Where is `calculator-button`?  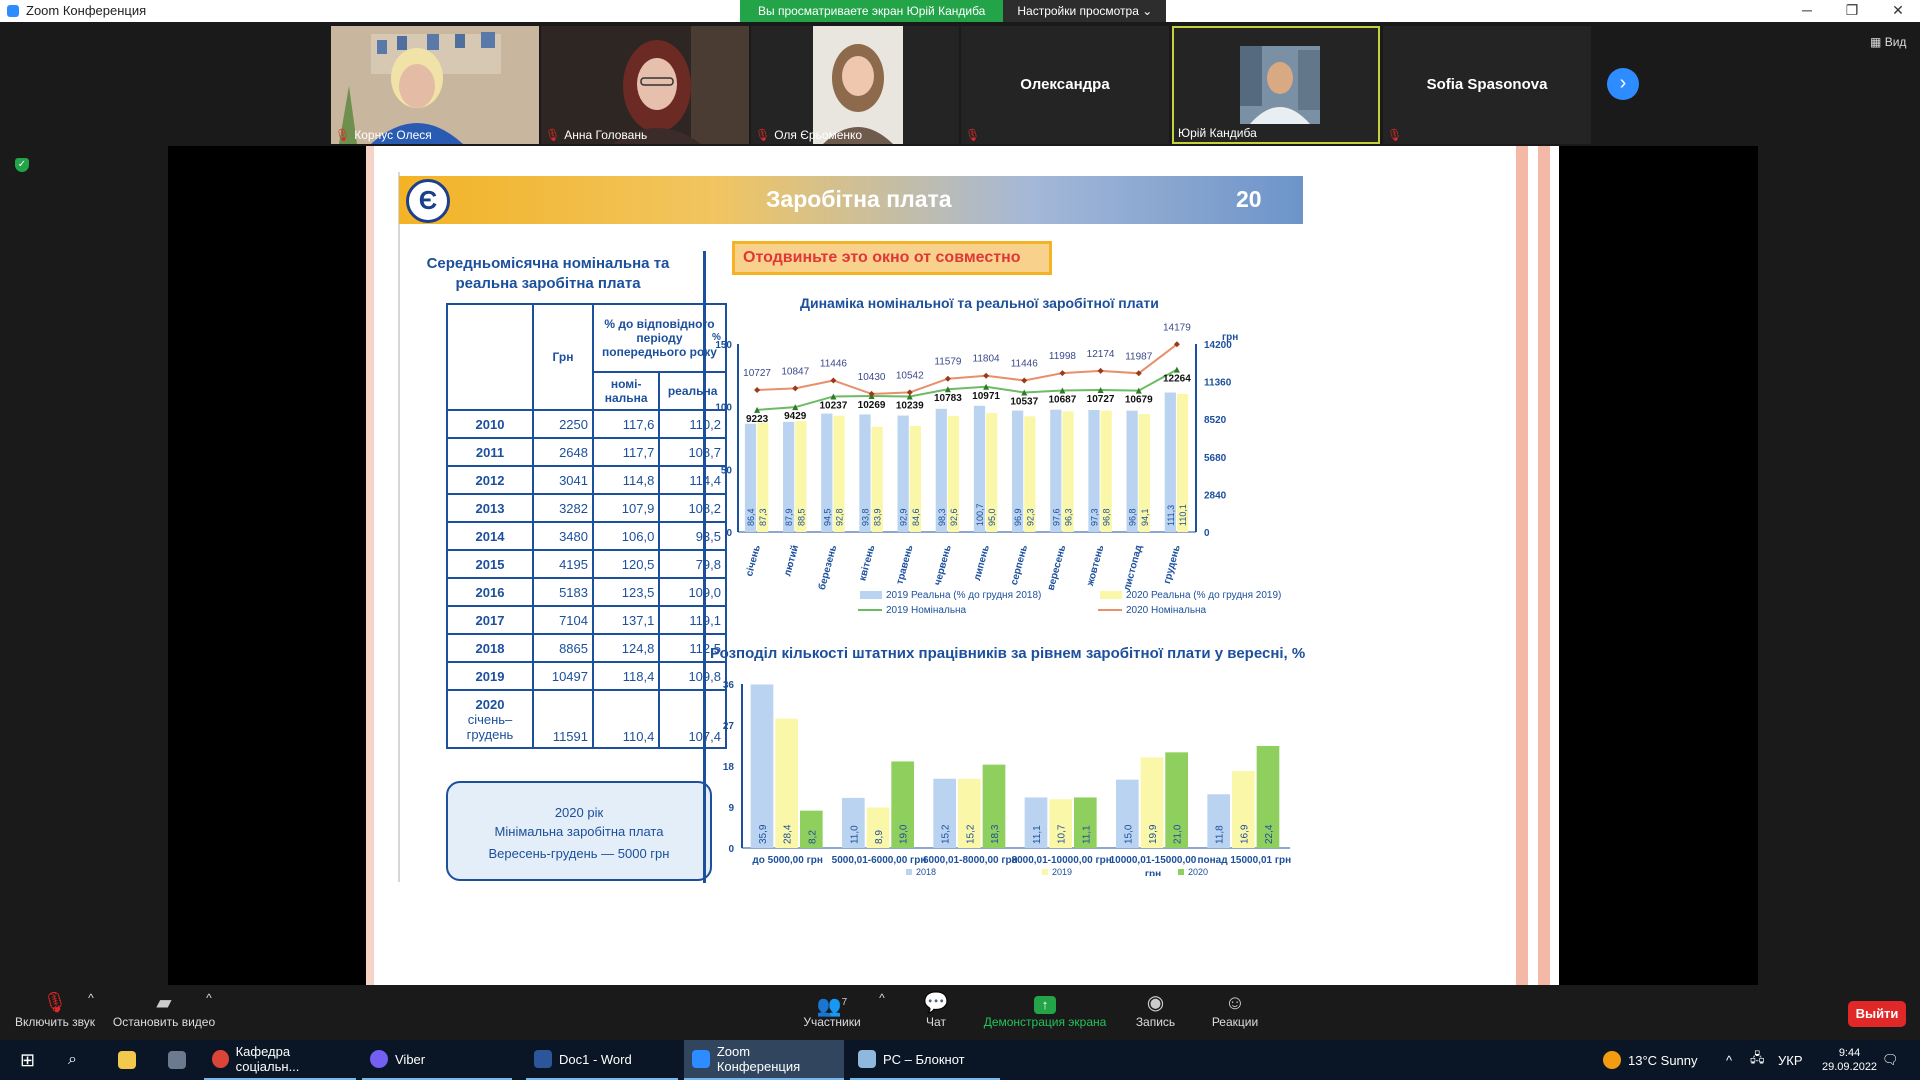
calculator-button is located at coordinates (177, 1060).